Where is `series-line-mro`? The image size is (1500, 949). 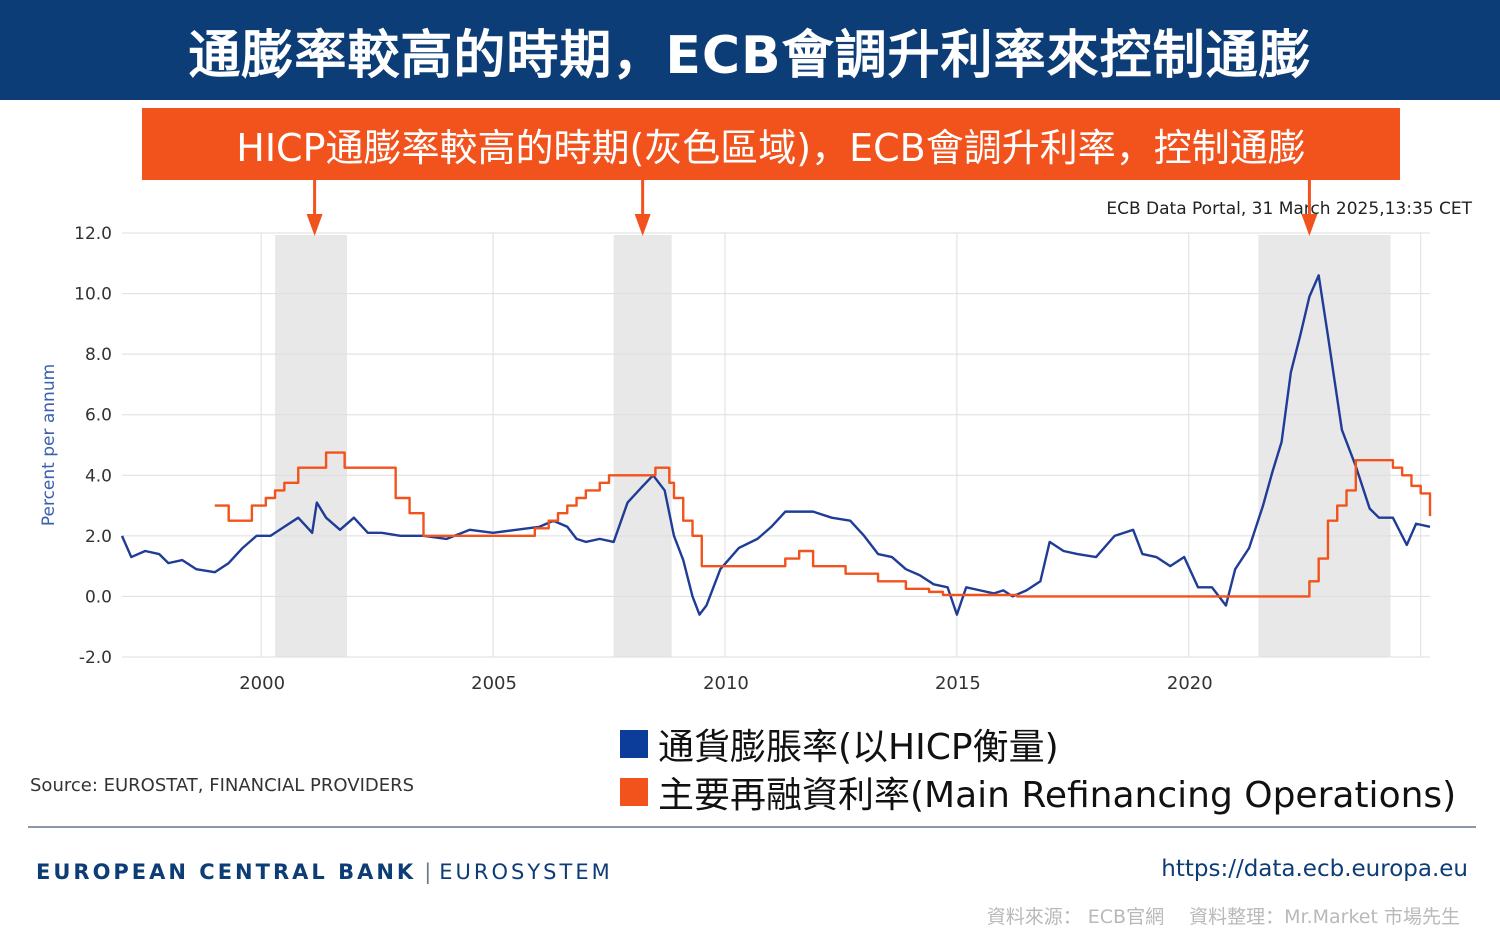
series-line-mro is located at coordinates (823, 524).